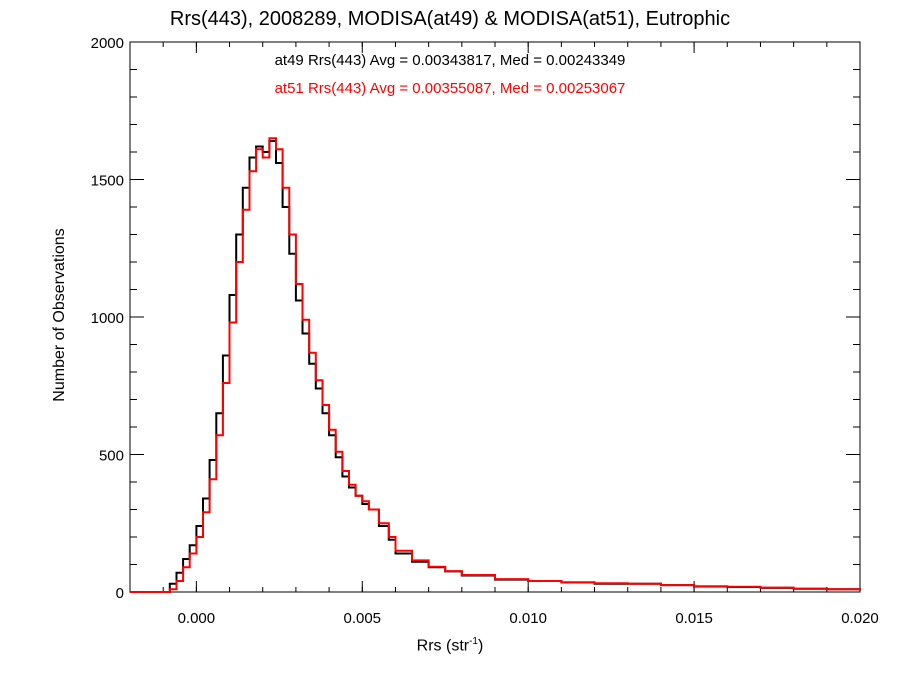  I want to click on x-axis-label: Rrs (str-1), so click(450, 645).